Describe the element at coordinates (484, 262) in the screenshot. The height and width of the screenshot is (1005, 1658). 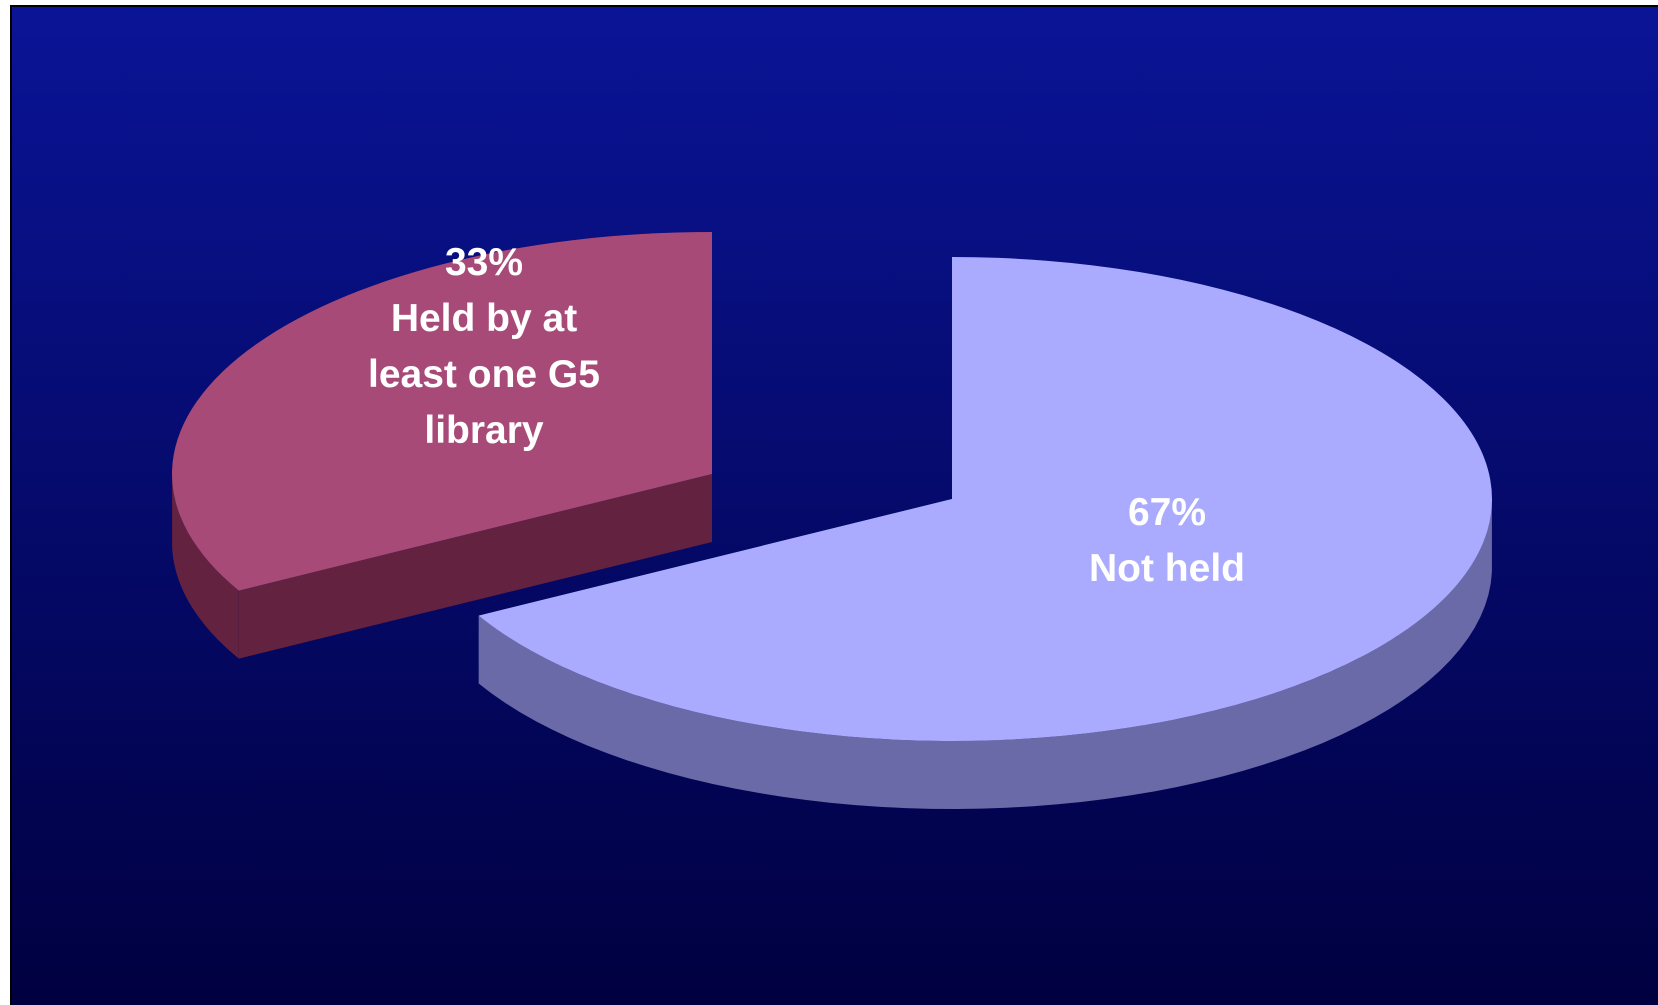
I see `slice-label-line: 33%` at that location.